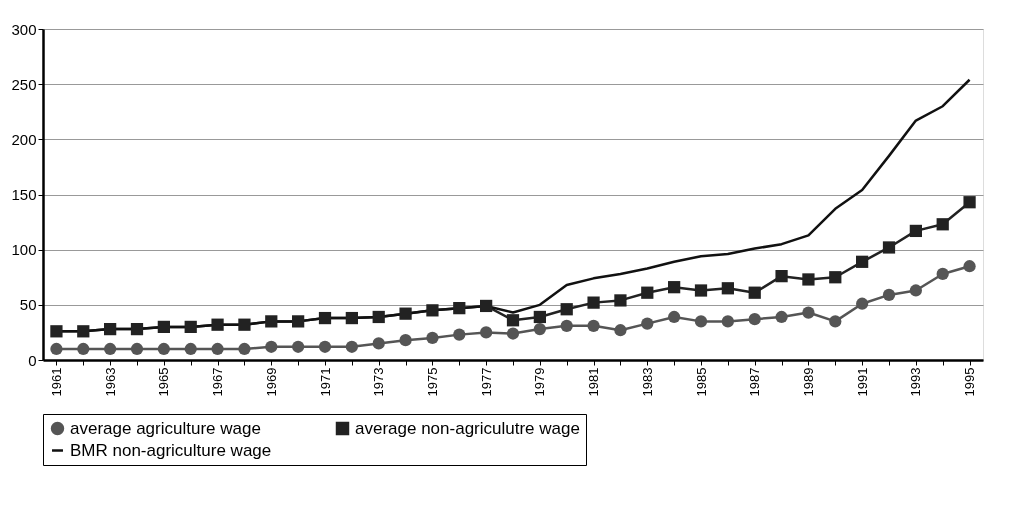 The width and height of the screenshot is (1023, 518). I want to click on y-tick-label: 100, so click(24, 250).